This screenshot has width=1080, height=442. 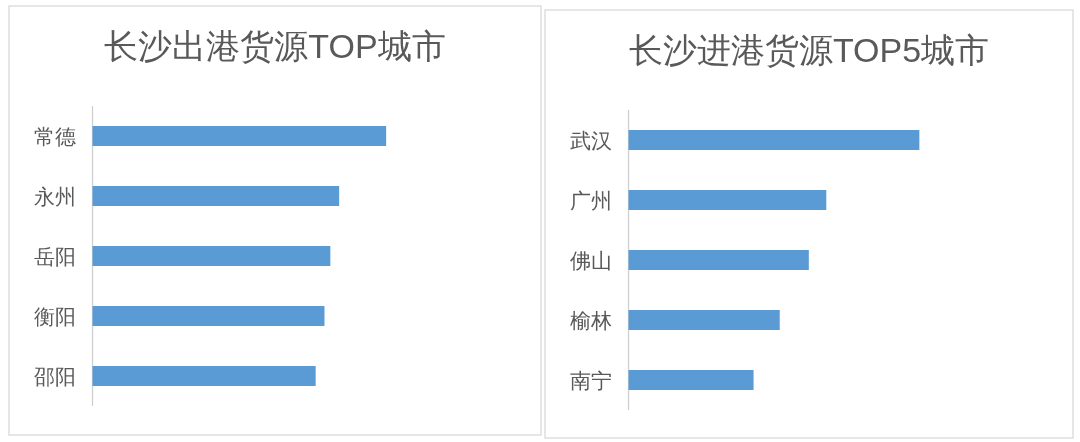 What do you see at coordinates (275, 46) in the screenshot?
I see `chart-title: 长沙出港货源TOP城市` at bounding box center [275, 46].